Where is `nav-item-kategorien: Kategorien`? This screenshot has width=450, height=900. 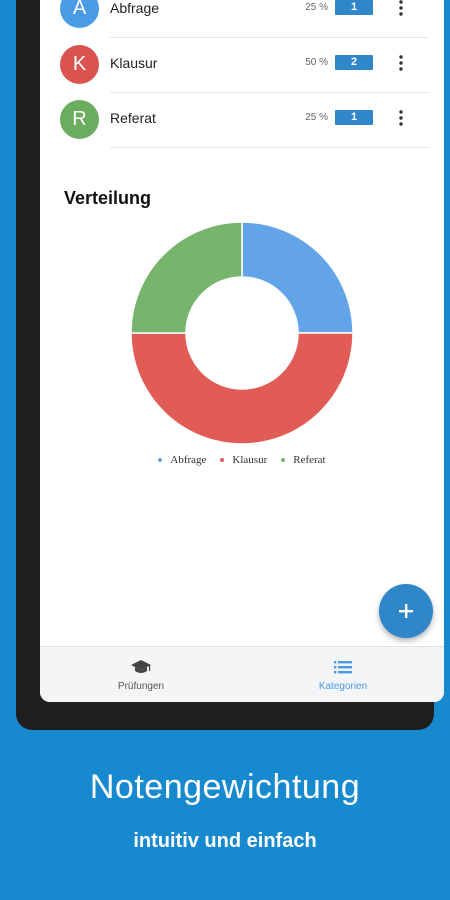 nav-item-kategorien: Kategorien is located at coordinates (343, 674).